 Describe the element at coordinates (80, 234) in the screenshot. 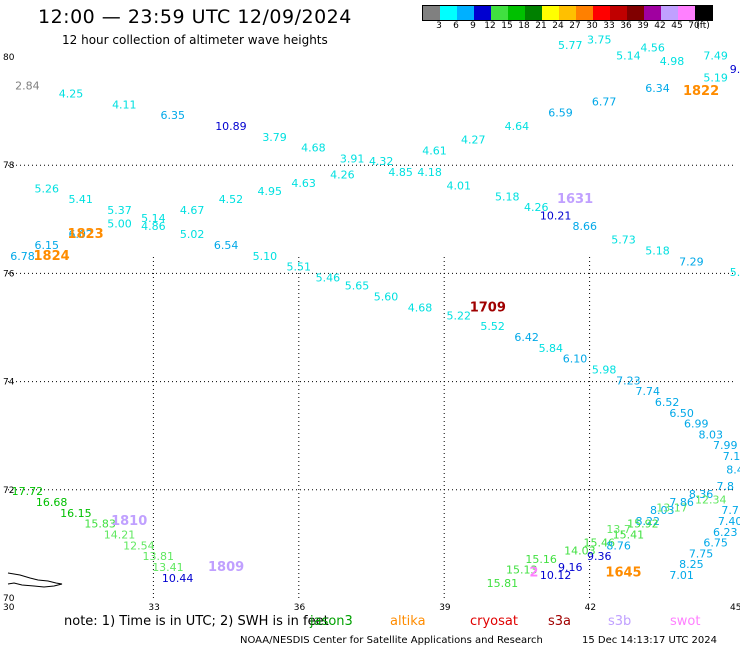

I see `wave-height-value: 6.02` at that location.